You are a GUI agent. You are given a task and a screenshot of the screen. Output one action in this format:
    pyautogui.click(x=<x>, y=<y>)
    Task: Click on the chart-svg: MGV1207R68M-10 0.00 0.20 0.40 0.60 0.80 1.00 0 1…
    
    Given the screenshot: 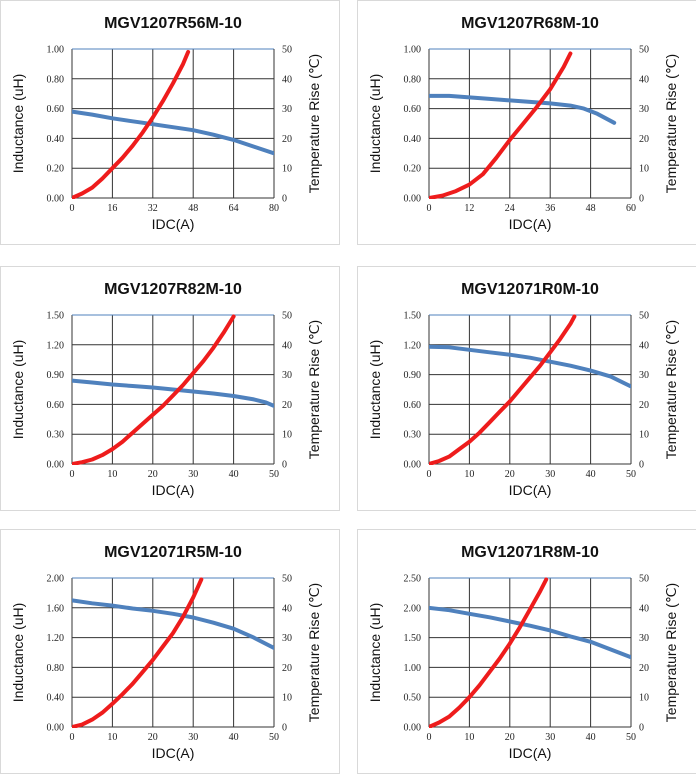 What is the action you would take?
    pyautogui.click(x=523, y=123)
    